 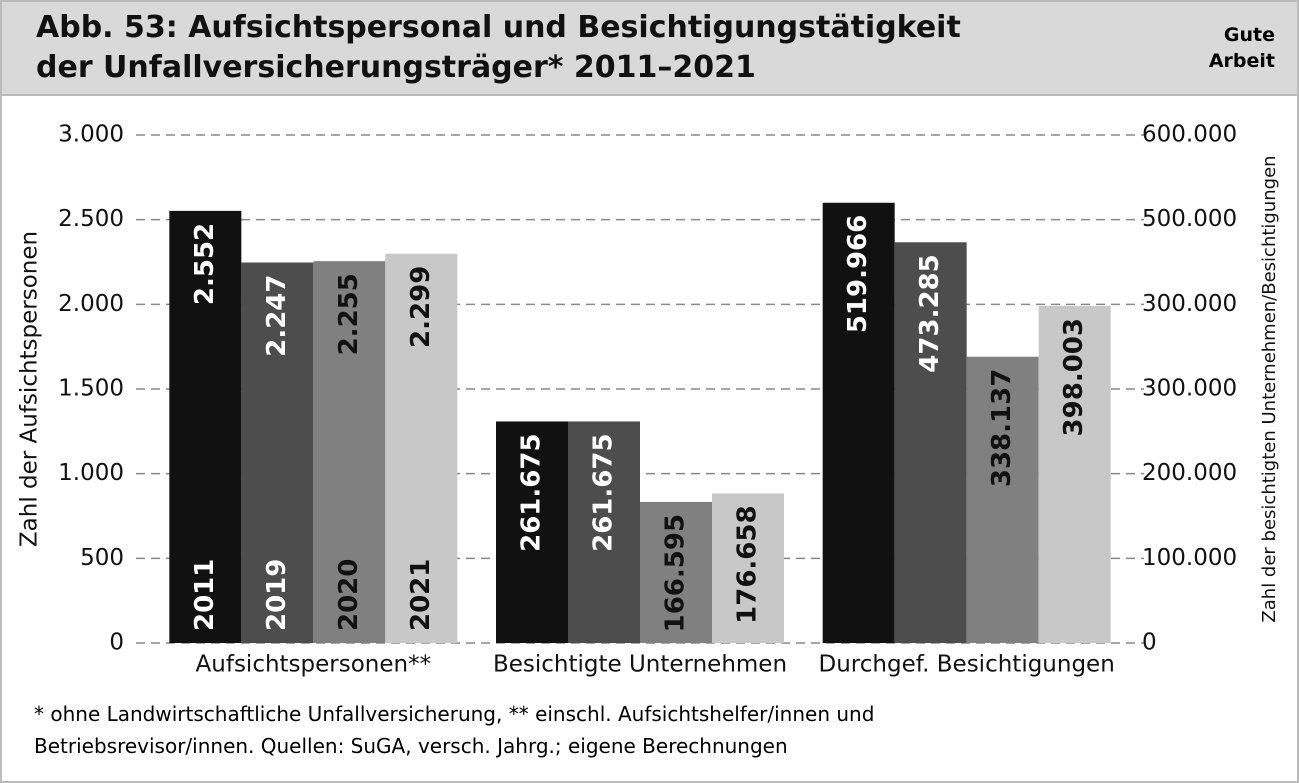 I want to click on y-tick-label: 500, so click(x=102, y=558).